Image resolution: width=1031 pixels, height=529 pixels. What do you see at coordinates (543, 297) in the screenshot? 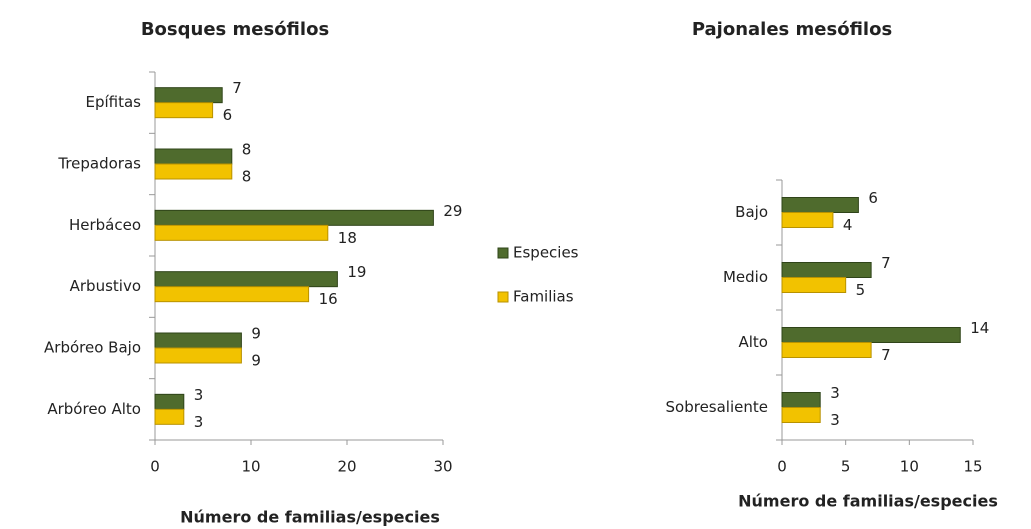
I see `legend-label: Familias` at bounding box center [543, 297].